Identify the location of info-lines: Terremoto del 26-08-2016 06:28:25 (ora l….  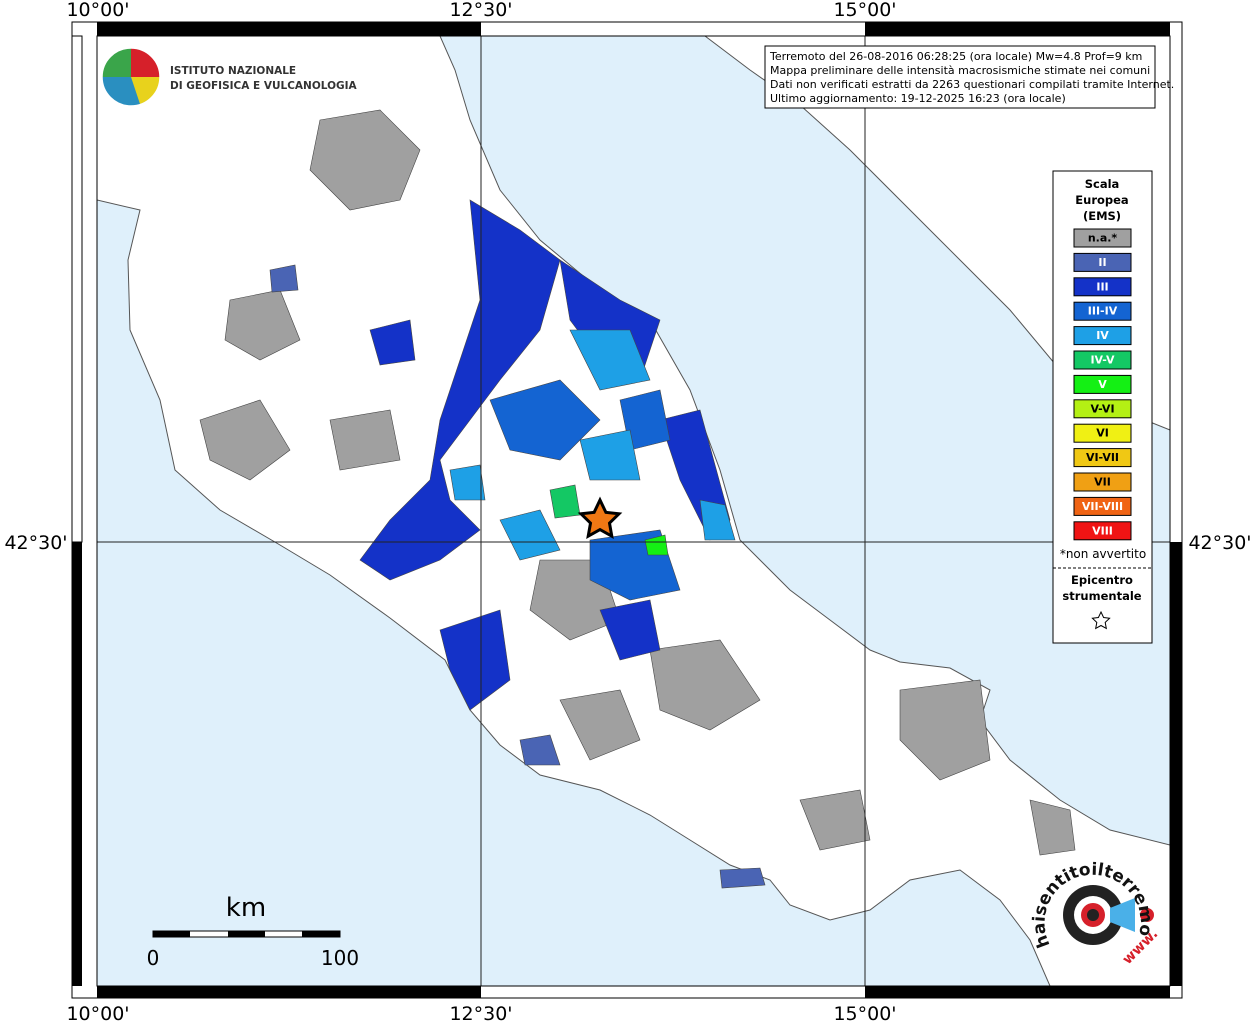
(971, 77).